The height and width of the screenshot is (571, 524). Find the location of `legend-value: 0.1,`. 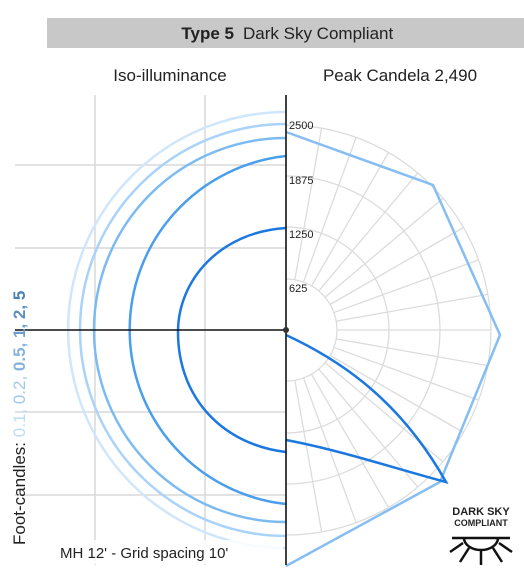

legend-value: 0.1, is located at coordinates (19, 423).